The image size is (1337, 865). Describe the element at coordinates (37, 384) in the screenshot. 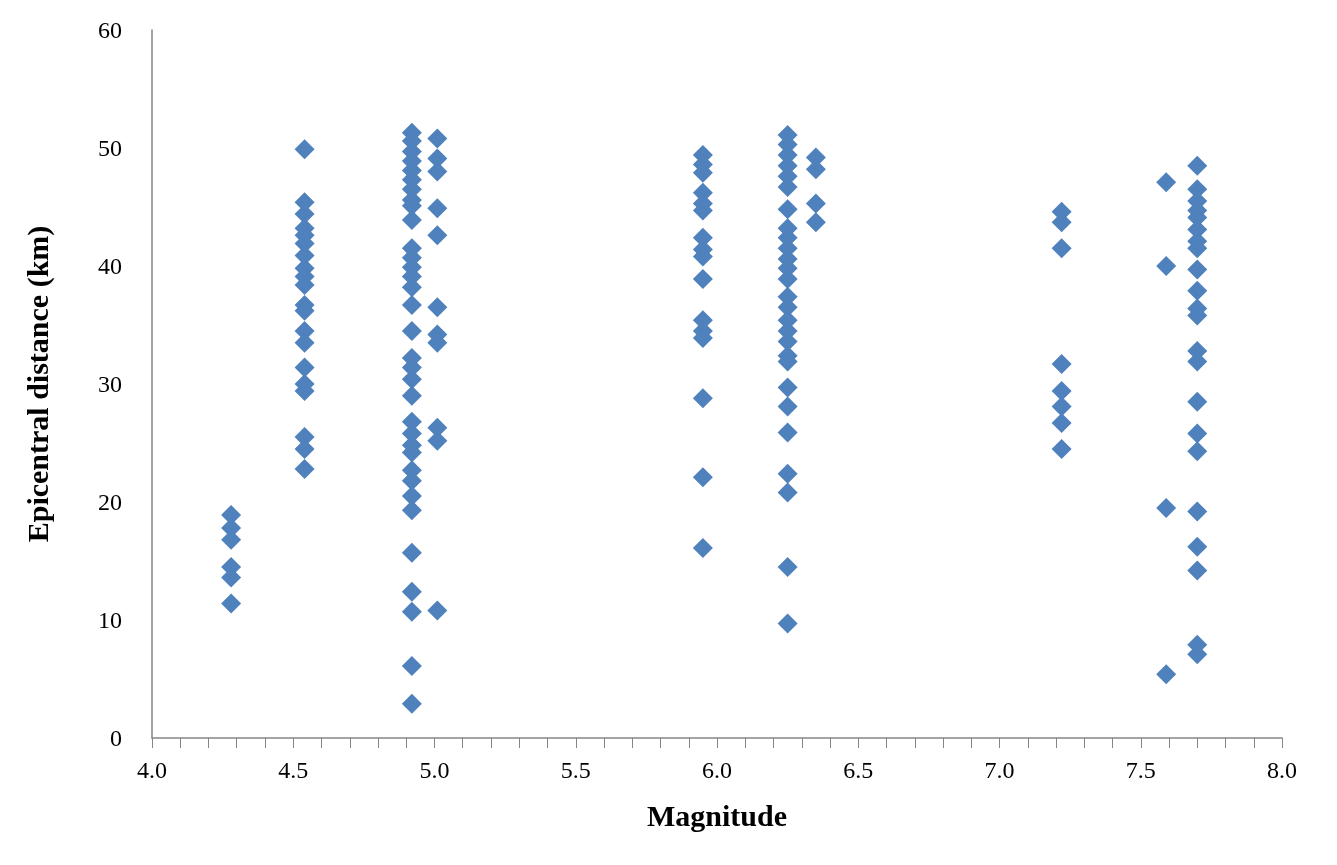

I see `y-axis-title: Epicentral distance (km)` at that location.